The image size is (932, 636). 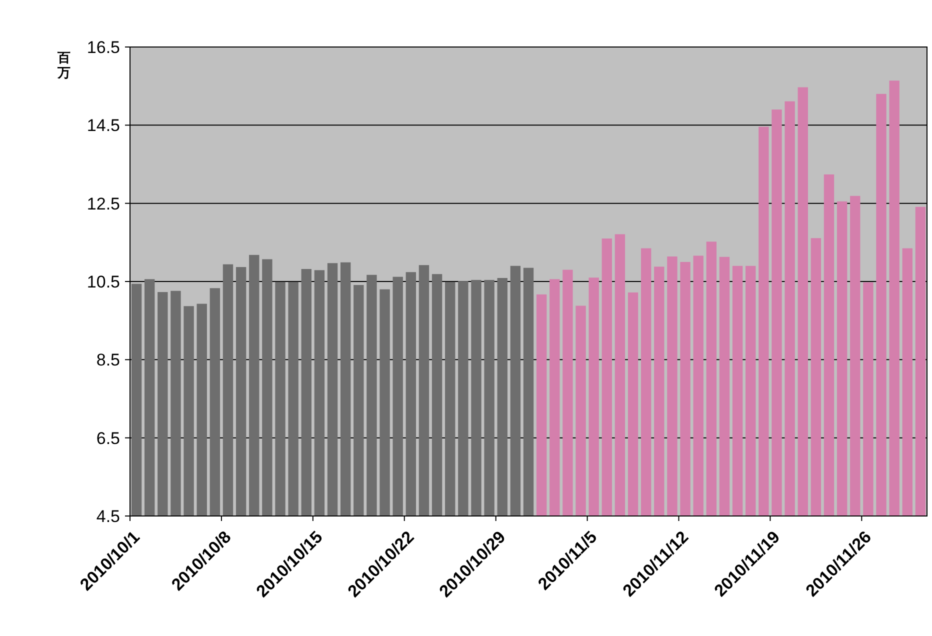 What do you see at coordinates (103, 204) in the screenshot?
I see `y-tick-label: 12.5` at bounding box center [103, 204].